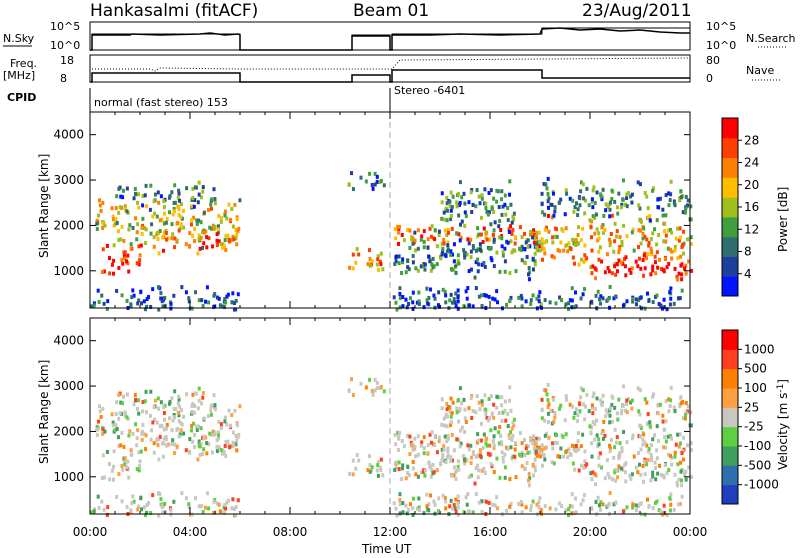 The width and height of the screenshot is (800, 558). I want to click on colorbar-tick-label: 24, so click(751, 163).